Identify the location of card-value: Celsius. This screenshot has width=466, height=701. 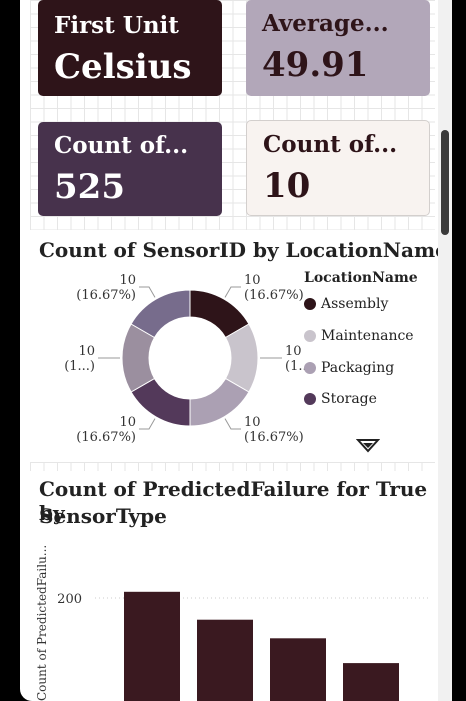
(123, 67).